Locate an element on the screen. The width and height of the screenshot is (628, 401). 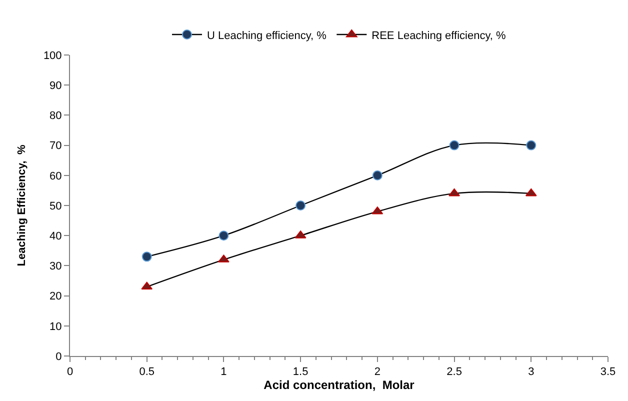
x-tick-label: 0.5 is located at coordinates (147, 372).